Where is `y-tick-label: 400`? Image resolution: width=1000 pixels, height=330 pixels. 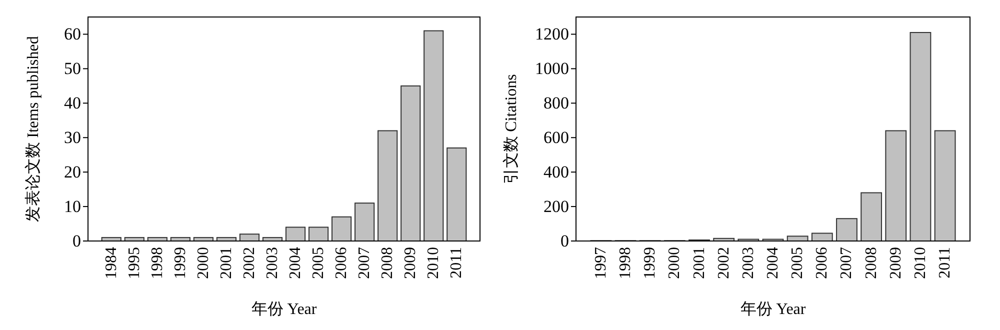 y-tick-label: 400 is located at coordinates (556, 172).